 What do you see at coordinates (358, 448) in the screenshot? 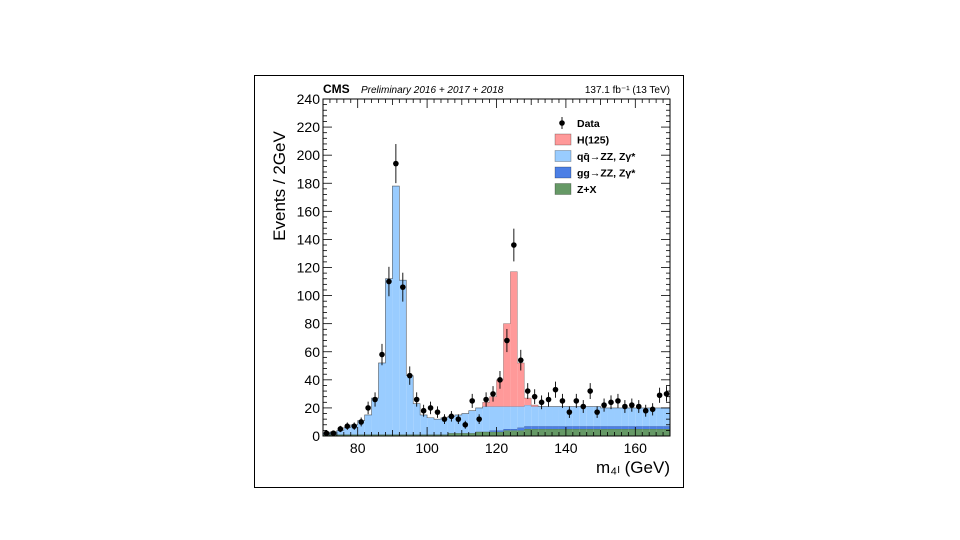
I see `x-tick-label: 80` at bounding box center [358, 448].